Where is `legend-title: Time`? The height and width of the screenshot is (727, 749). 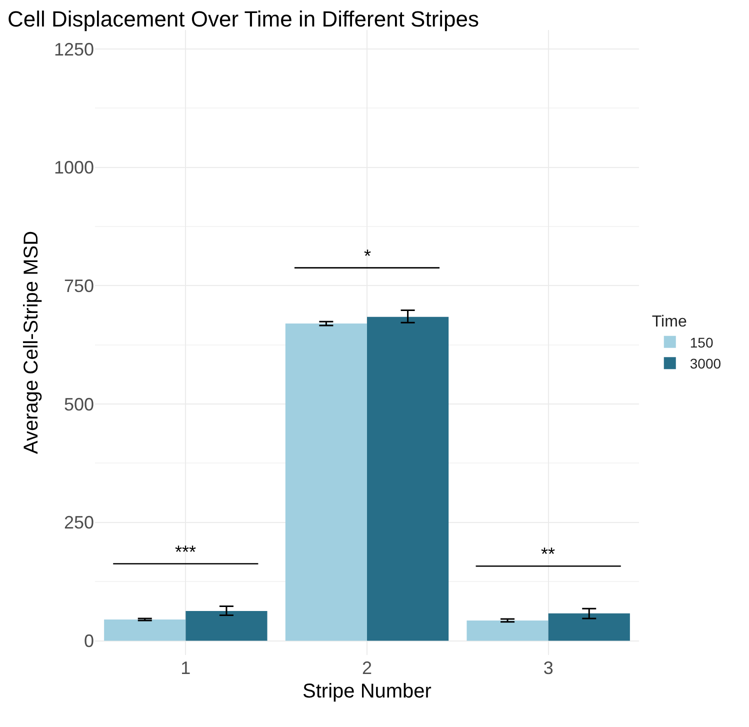 legend-title: Time is located at coordinates (669, 321).